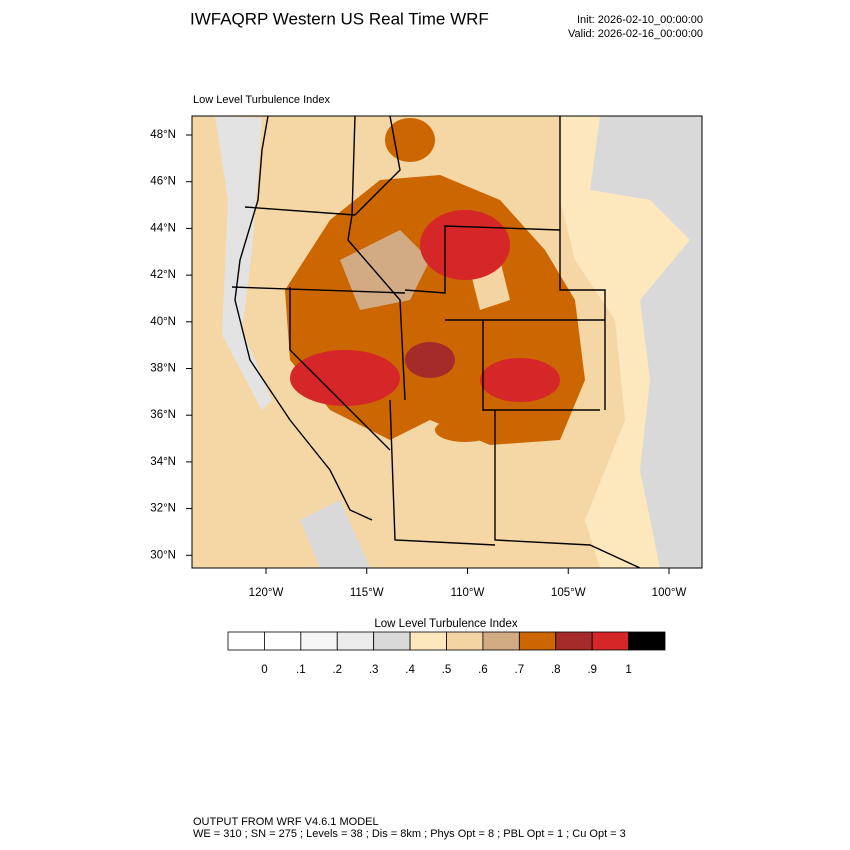 This screenshot has height=850, width=850. I want to click on valid-time: Valid: 2026-02-16_00:00:00, so click(635, 34).